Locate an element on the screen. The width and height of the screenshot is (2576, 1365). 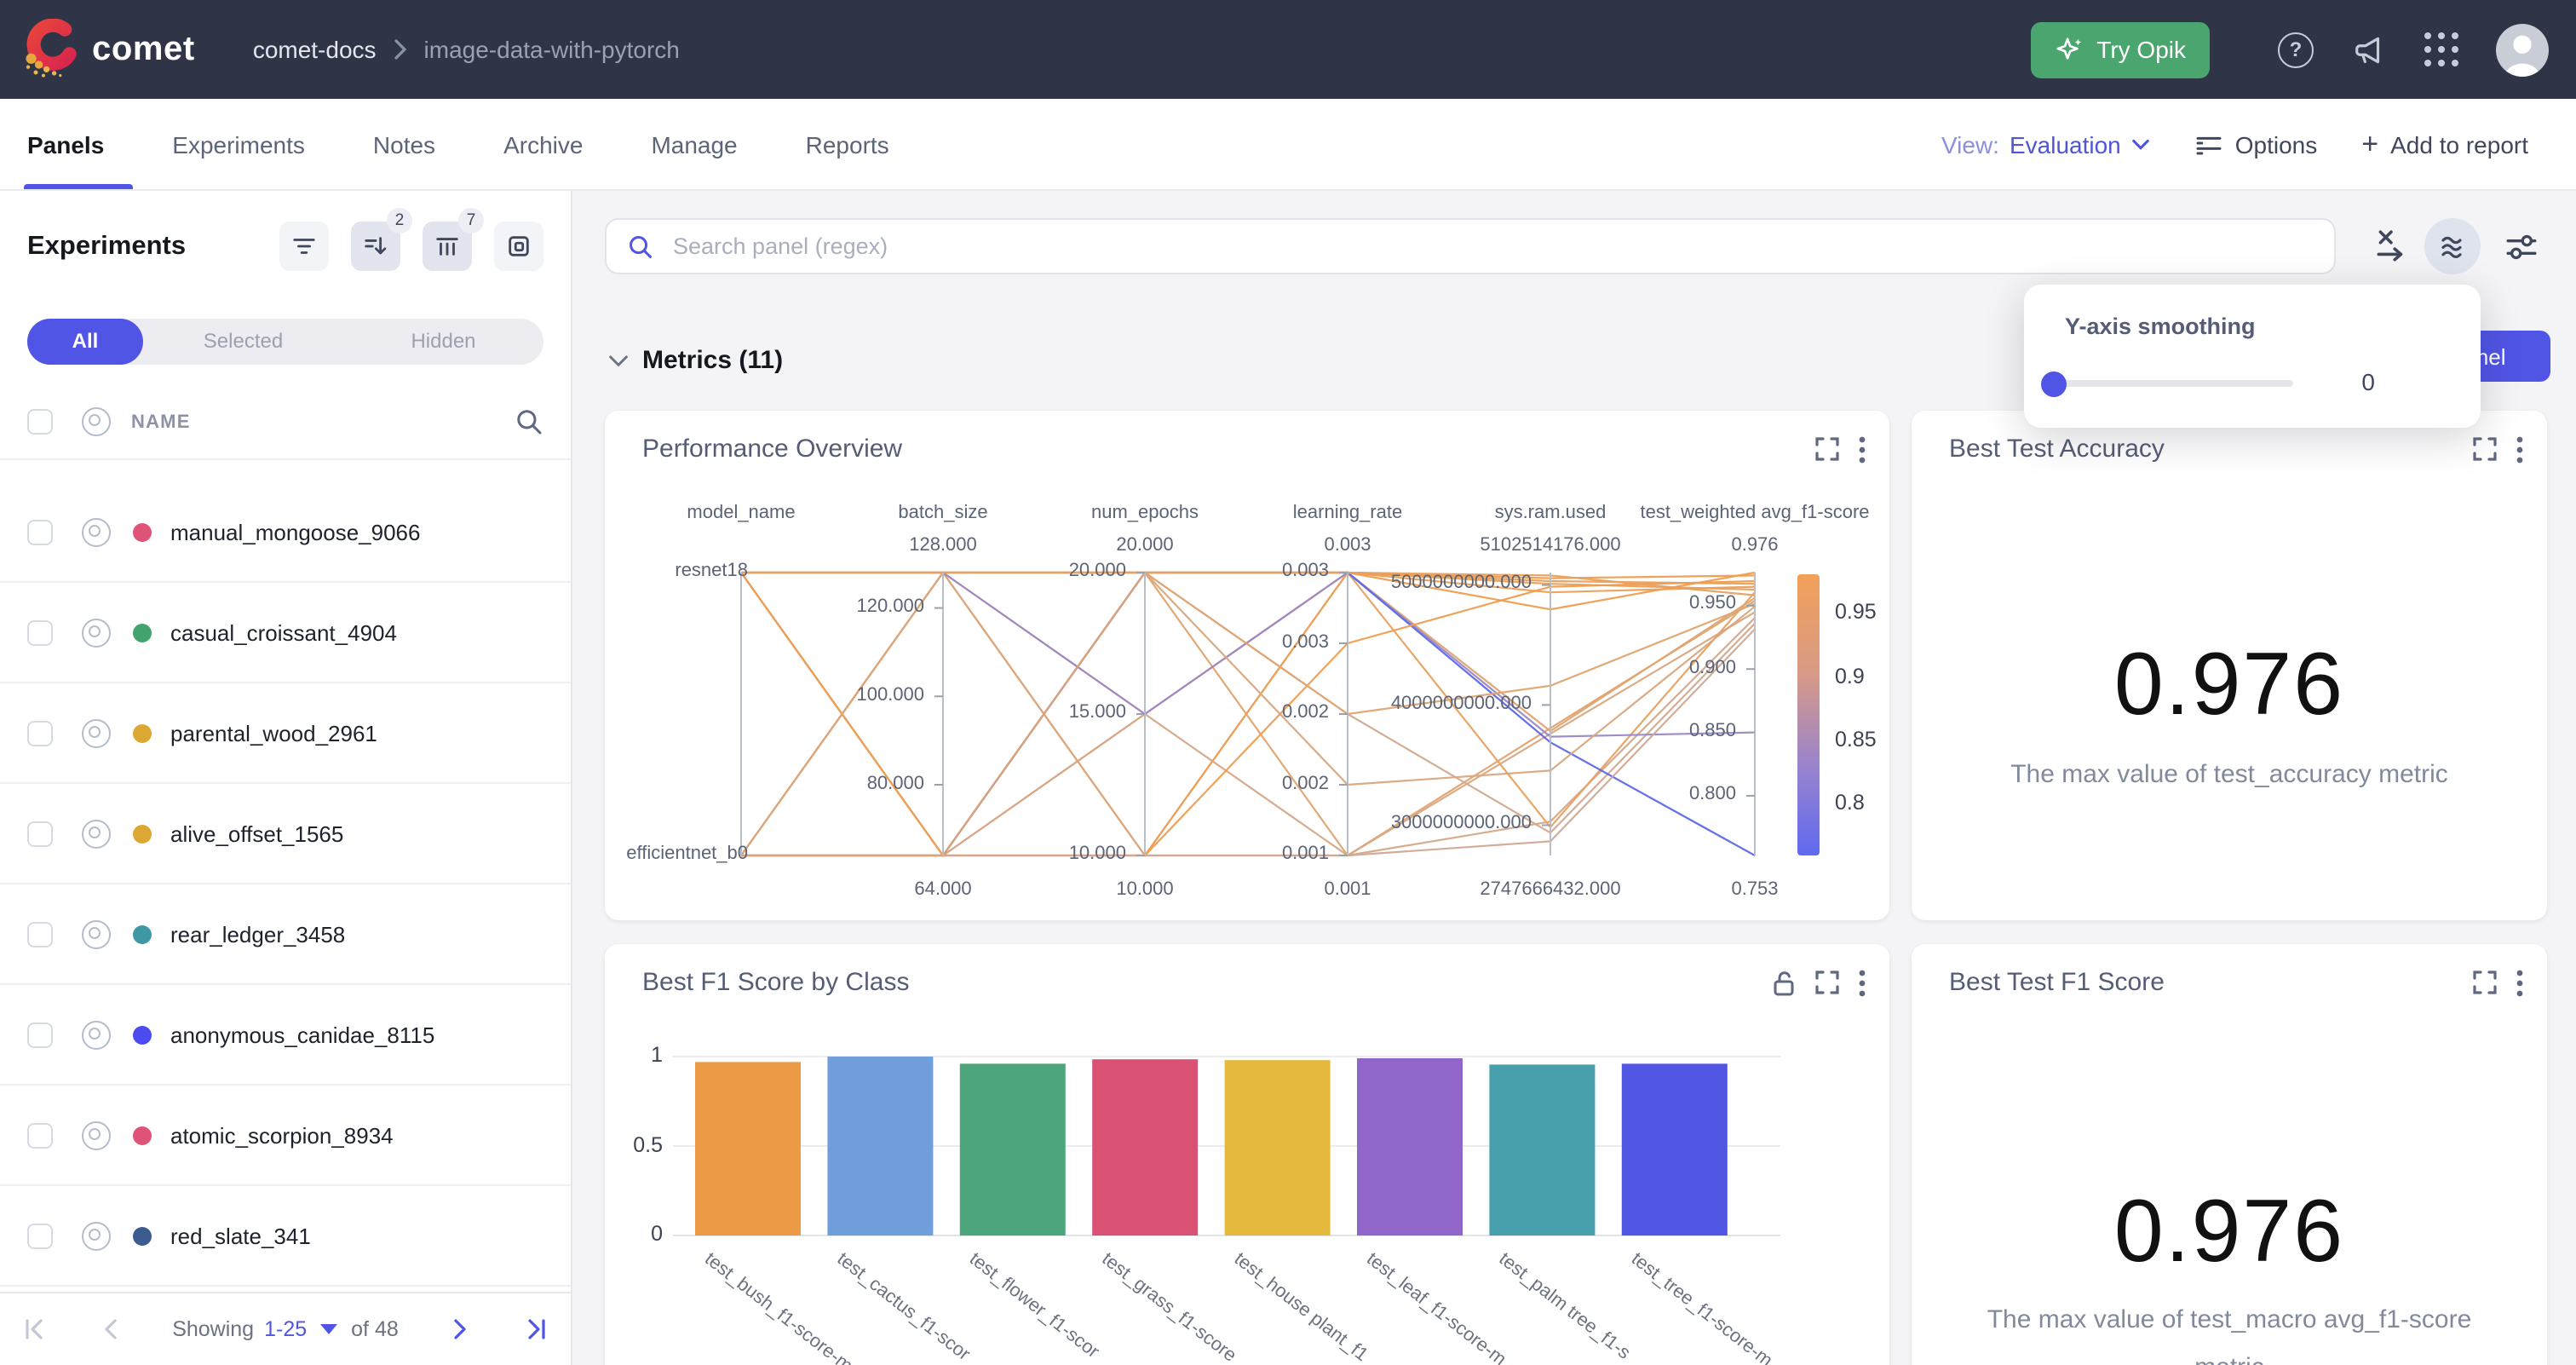
experiment-row: casual_croissant_4904 is located at coordinates (285, 633).